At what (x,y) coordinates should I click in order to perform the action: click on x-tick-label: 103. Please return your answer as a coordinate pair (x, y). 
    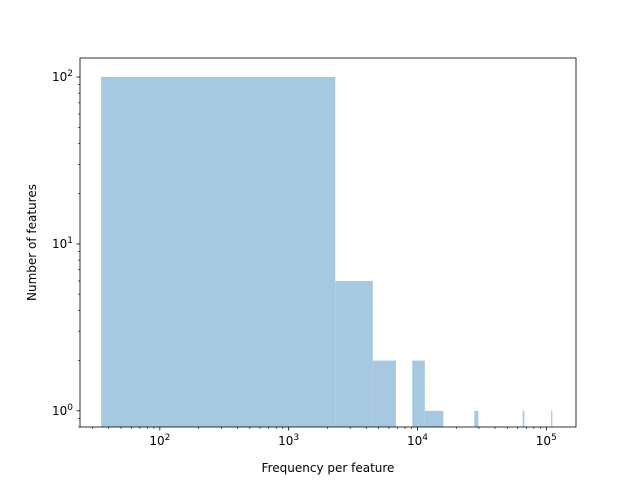
    Looking at the image, I should click on (288, 440).